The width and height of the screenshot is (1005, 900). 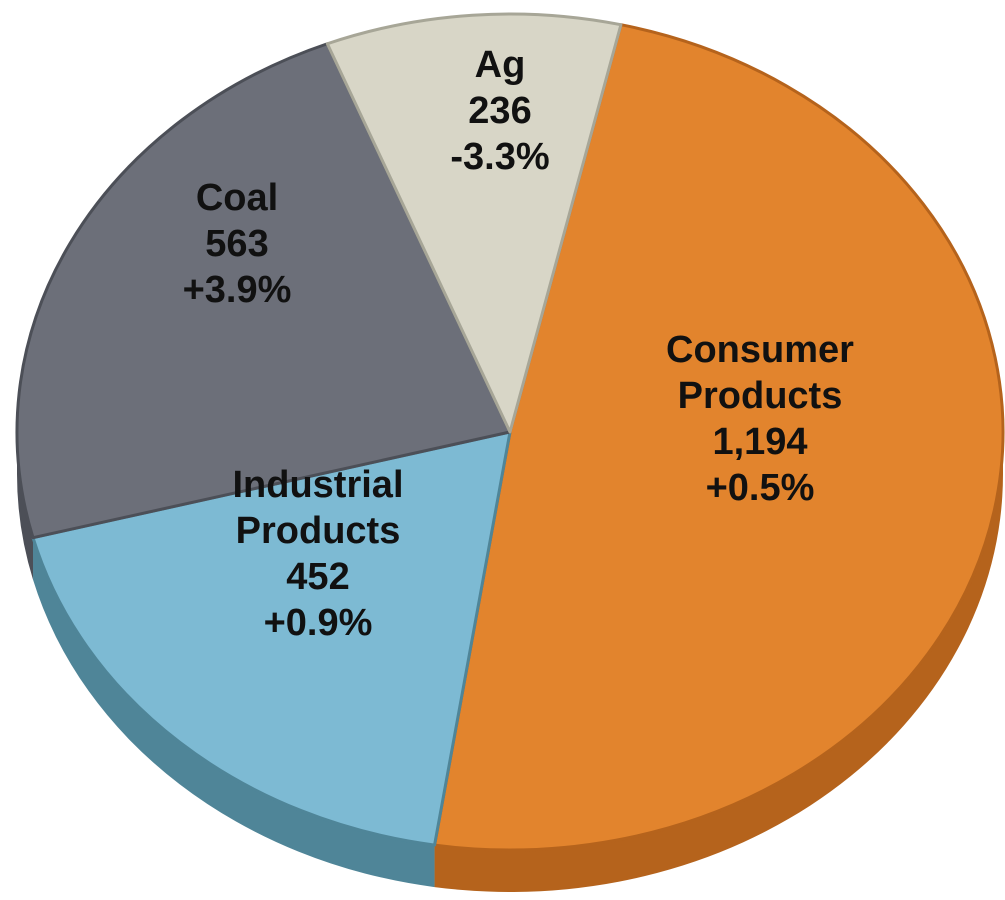 I want to click on slice-value-coal: 563, so click(x=236, y=244).